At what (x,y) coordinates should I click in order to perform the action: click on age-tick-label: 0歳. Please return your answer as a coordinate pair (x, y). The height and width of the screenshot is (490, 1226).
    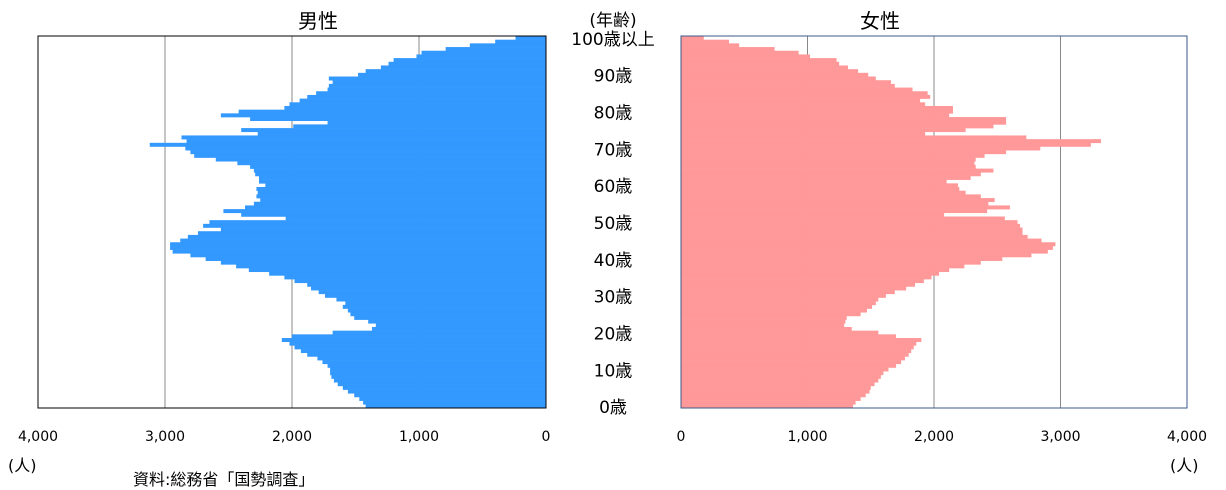
    Looking at the image, I should click on (613, 408).